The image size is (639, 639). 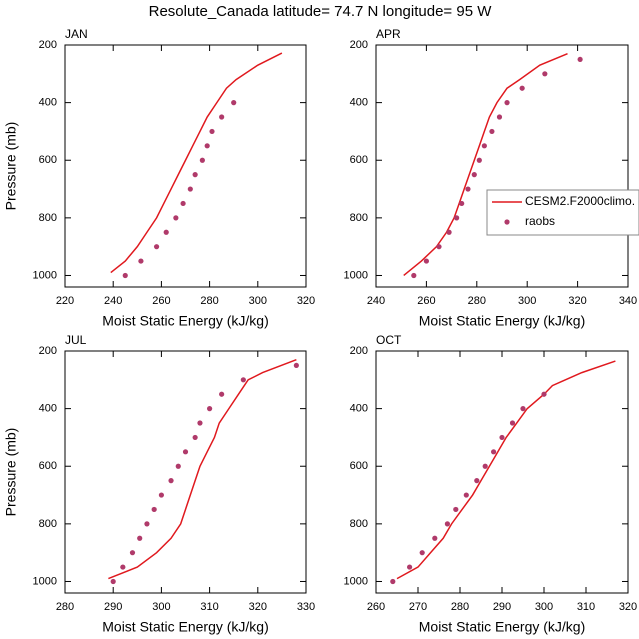 I want to click on y-axis-label: Pressure (mb), so click(x=11, y=166).